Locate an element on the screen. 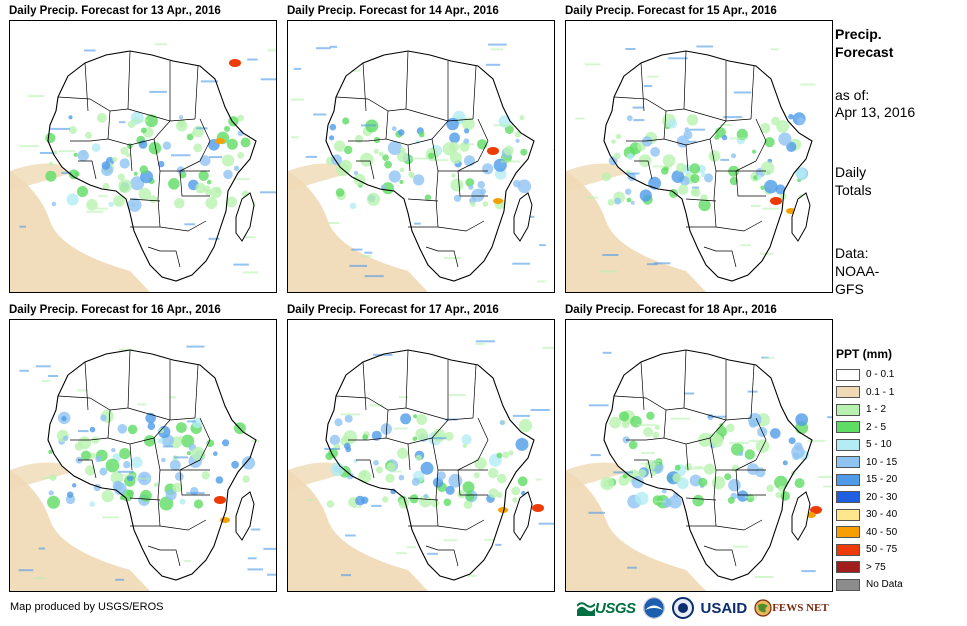 Image resolution: width=967 pixels, height=626 pixels. legend-label: 30 - 40 is located at coordinates (882, 515).